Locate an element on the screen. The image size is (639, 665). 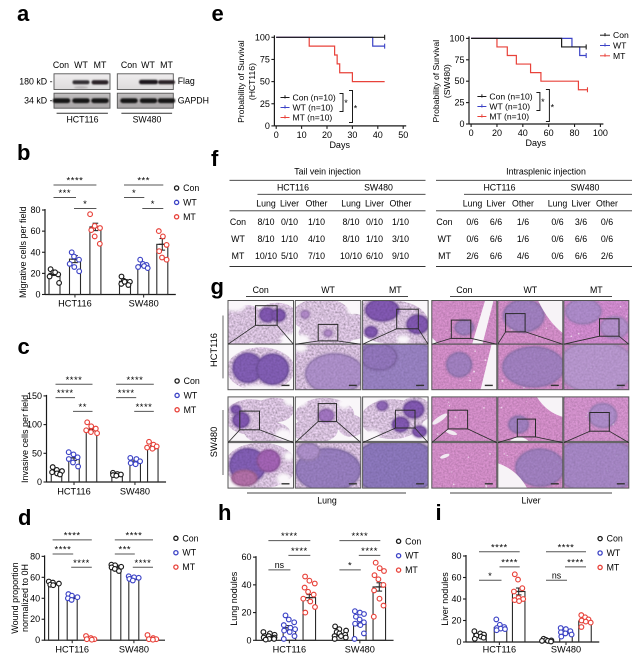
svg-text: Invasive cells per field is located at coordinates (25, 439).